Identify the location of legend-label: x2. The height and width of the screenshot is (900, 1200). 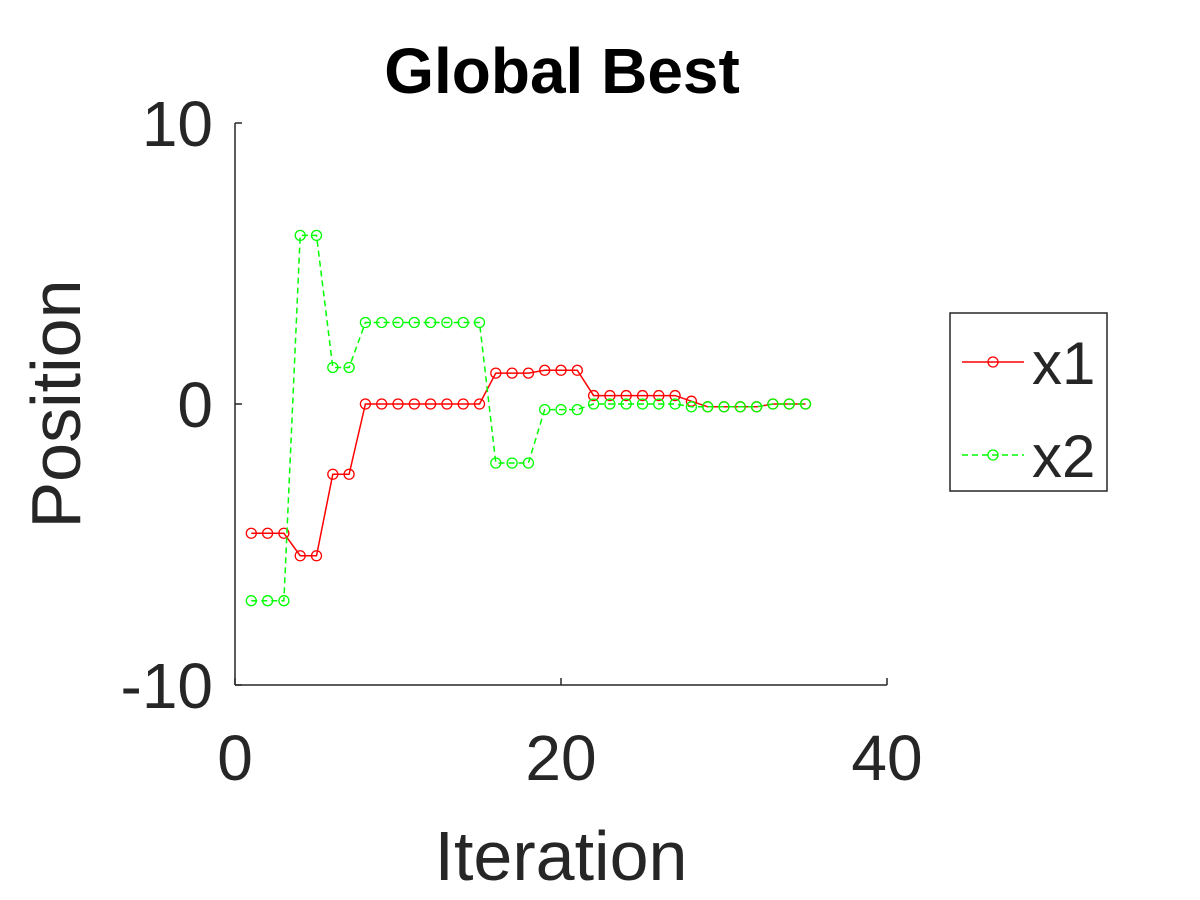
(1063, 456).